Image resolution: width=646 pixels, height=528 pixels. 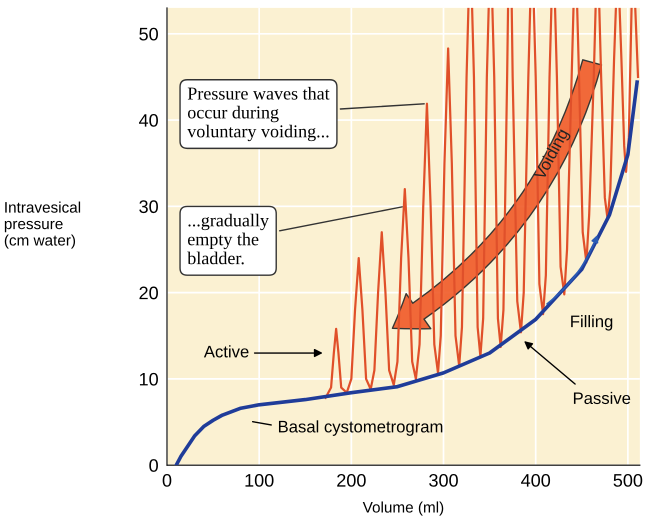 I want to click on x-axis-title: Volume (ml), so click(x=403, y=508).